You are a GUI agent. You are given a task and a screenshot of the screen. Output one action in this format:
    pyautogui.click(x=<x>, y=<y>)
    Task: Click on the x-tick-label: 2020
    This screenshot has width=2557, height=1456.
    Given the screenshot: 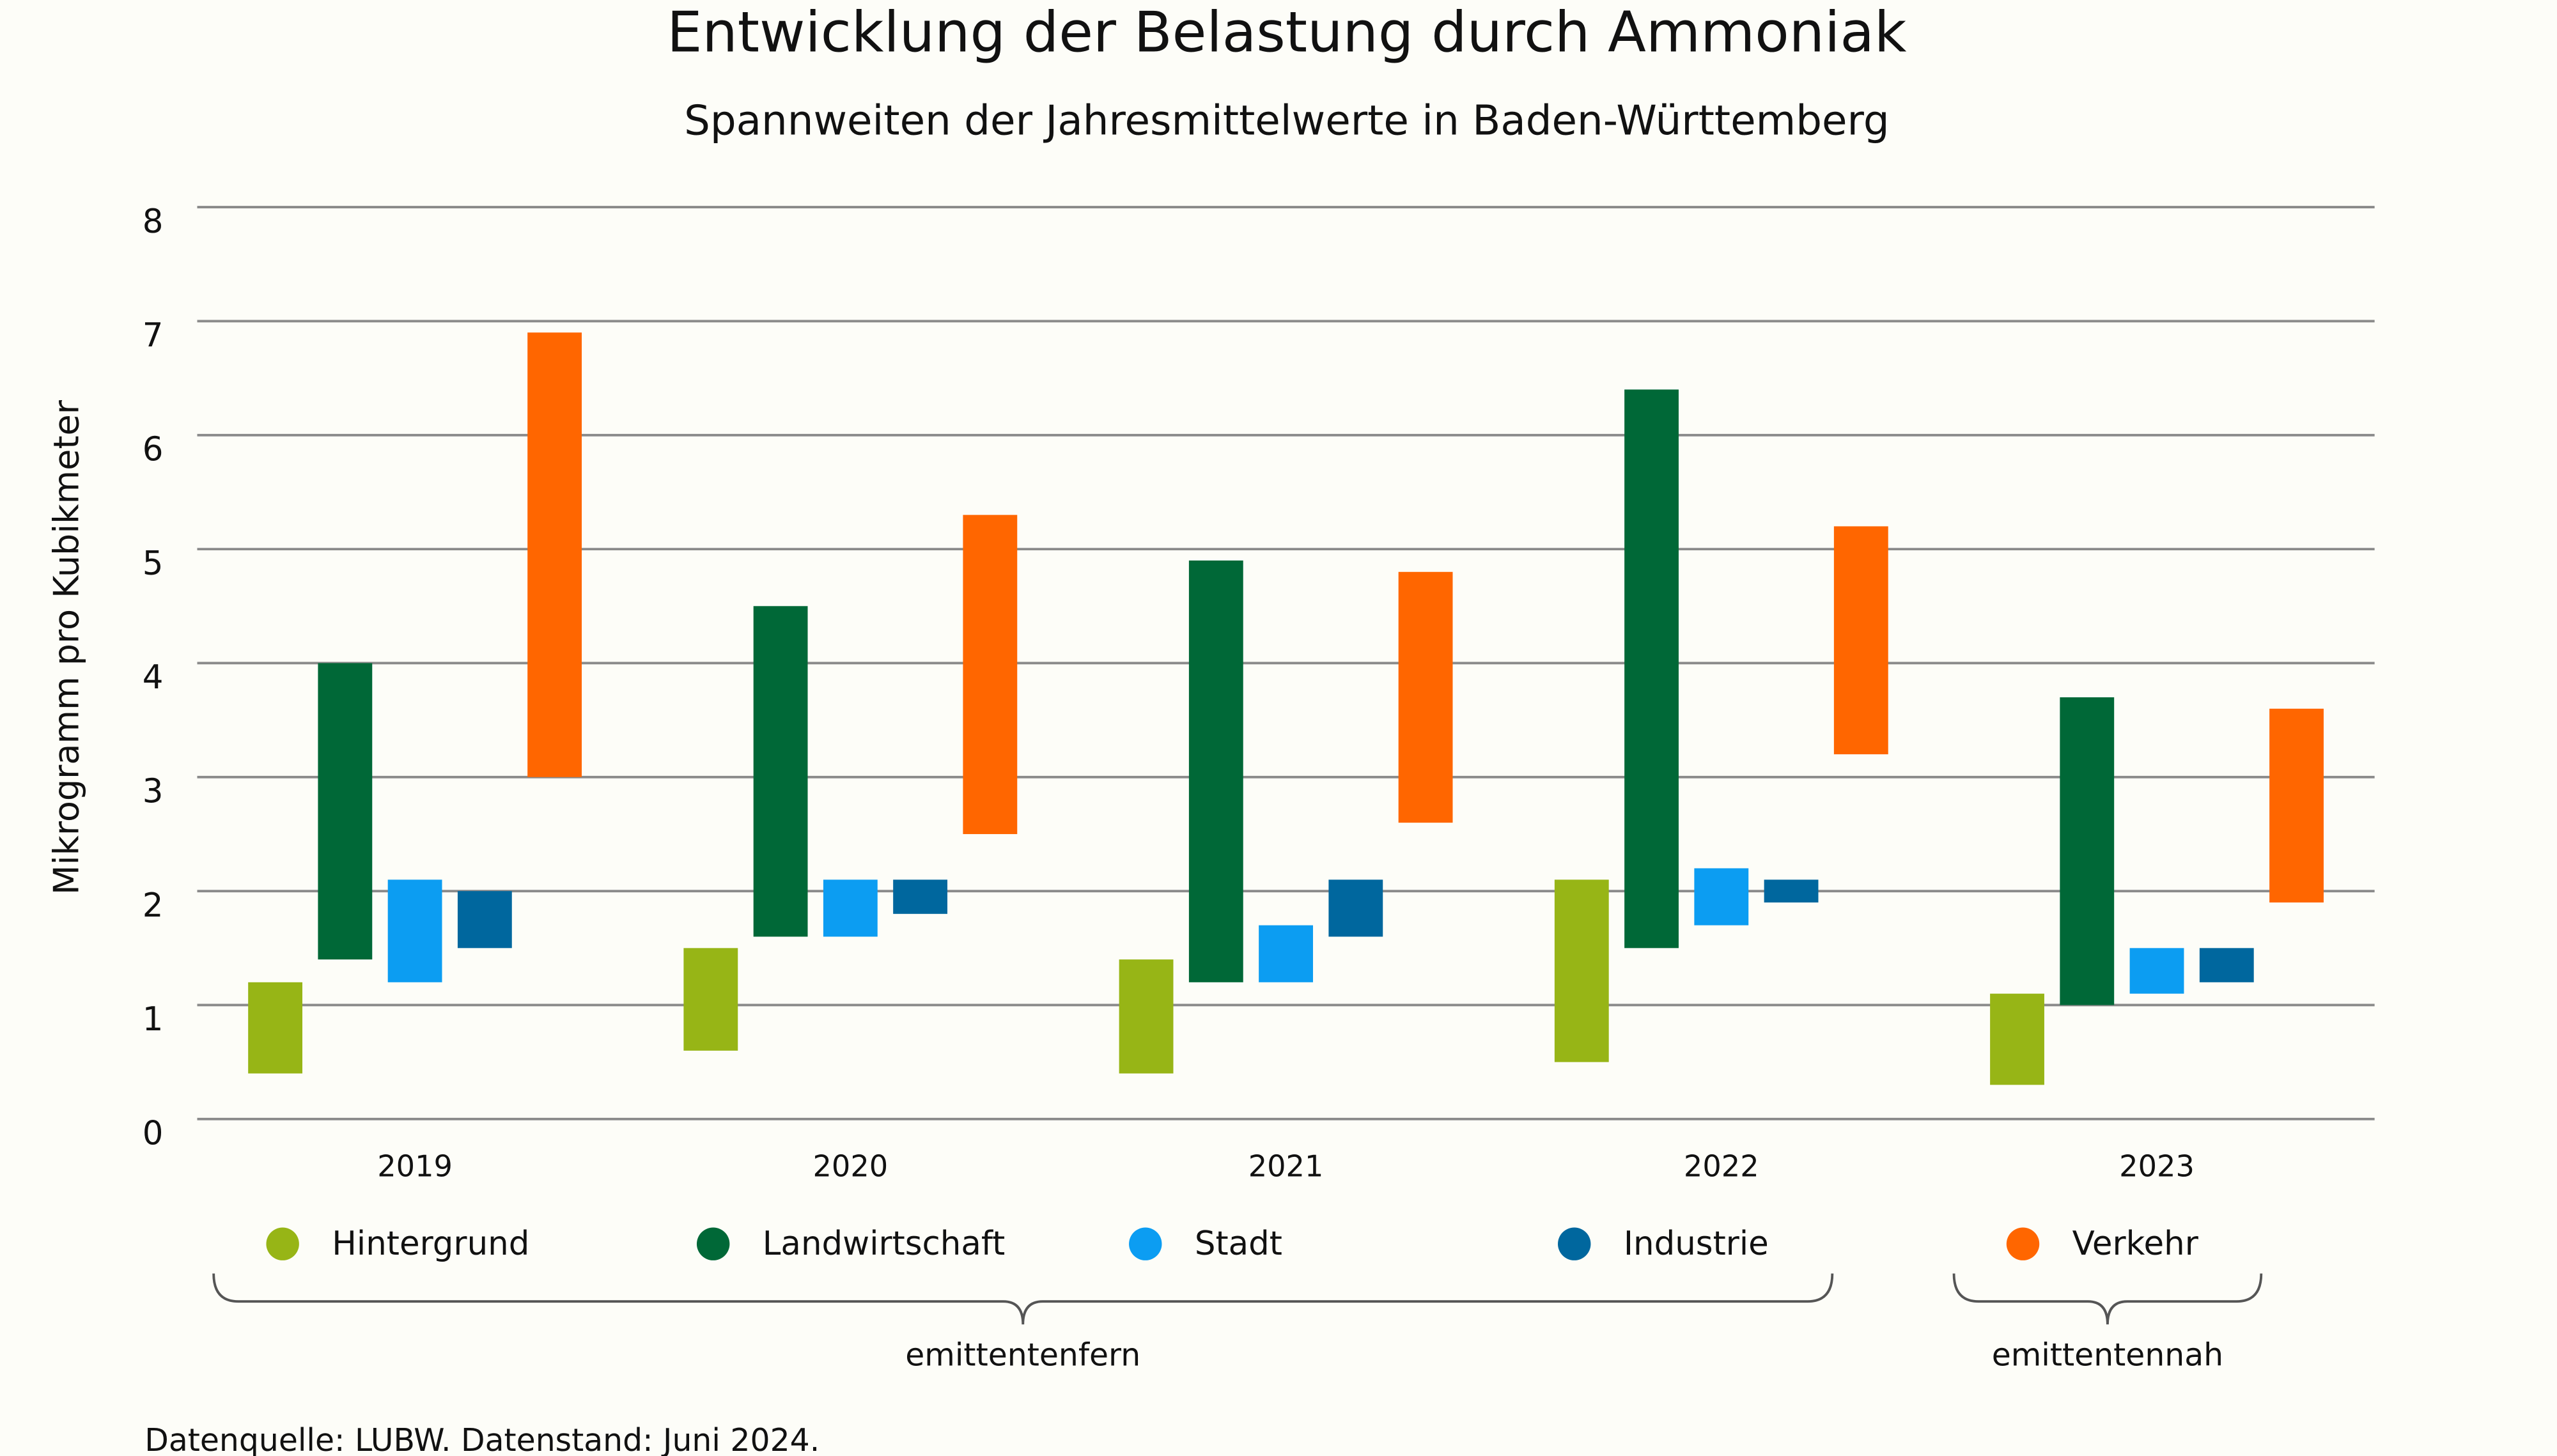 What is the action you would take?
    pyautogui.click(x=850, y=1166)
    